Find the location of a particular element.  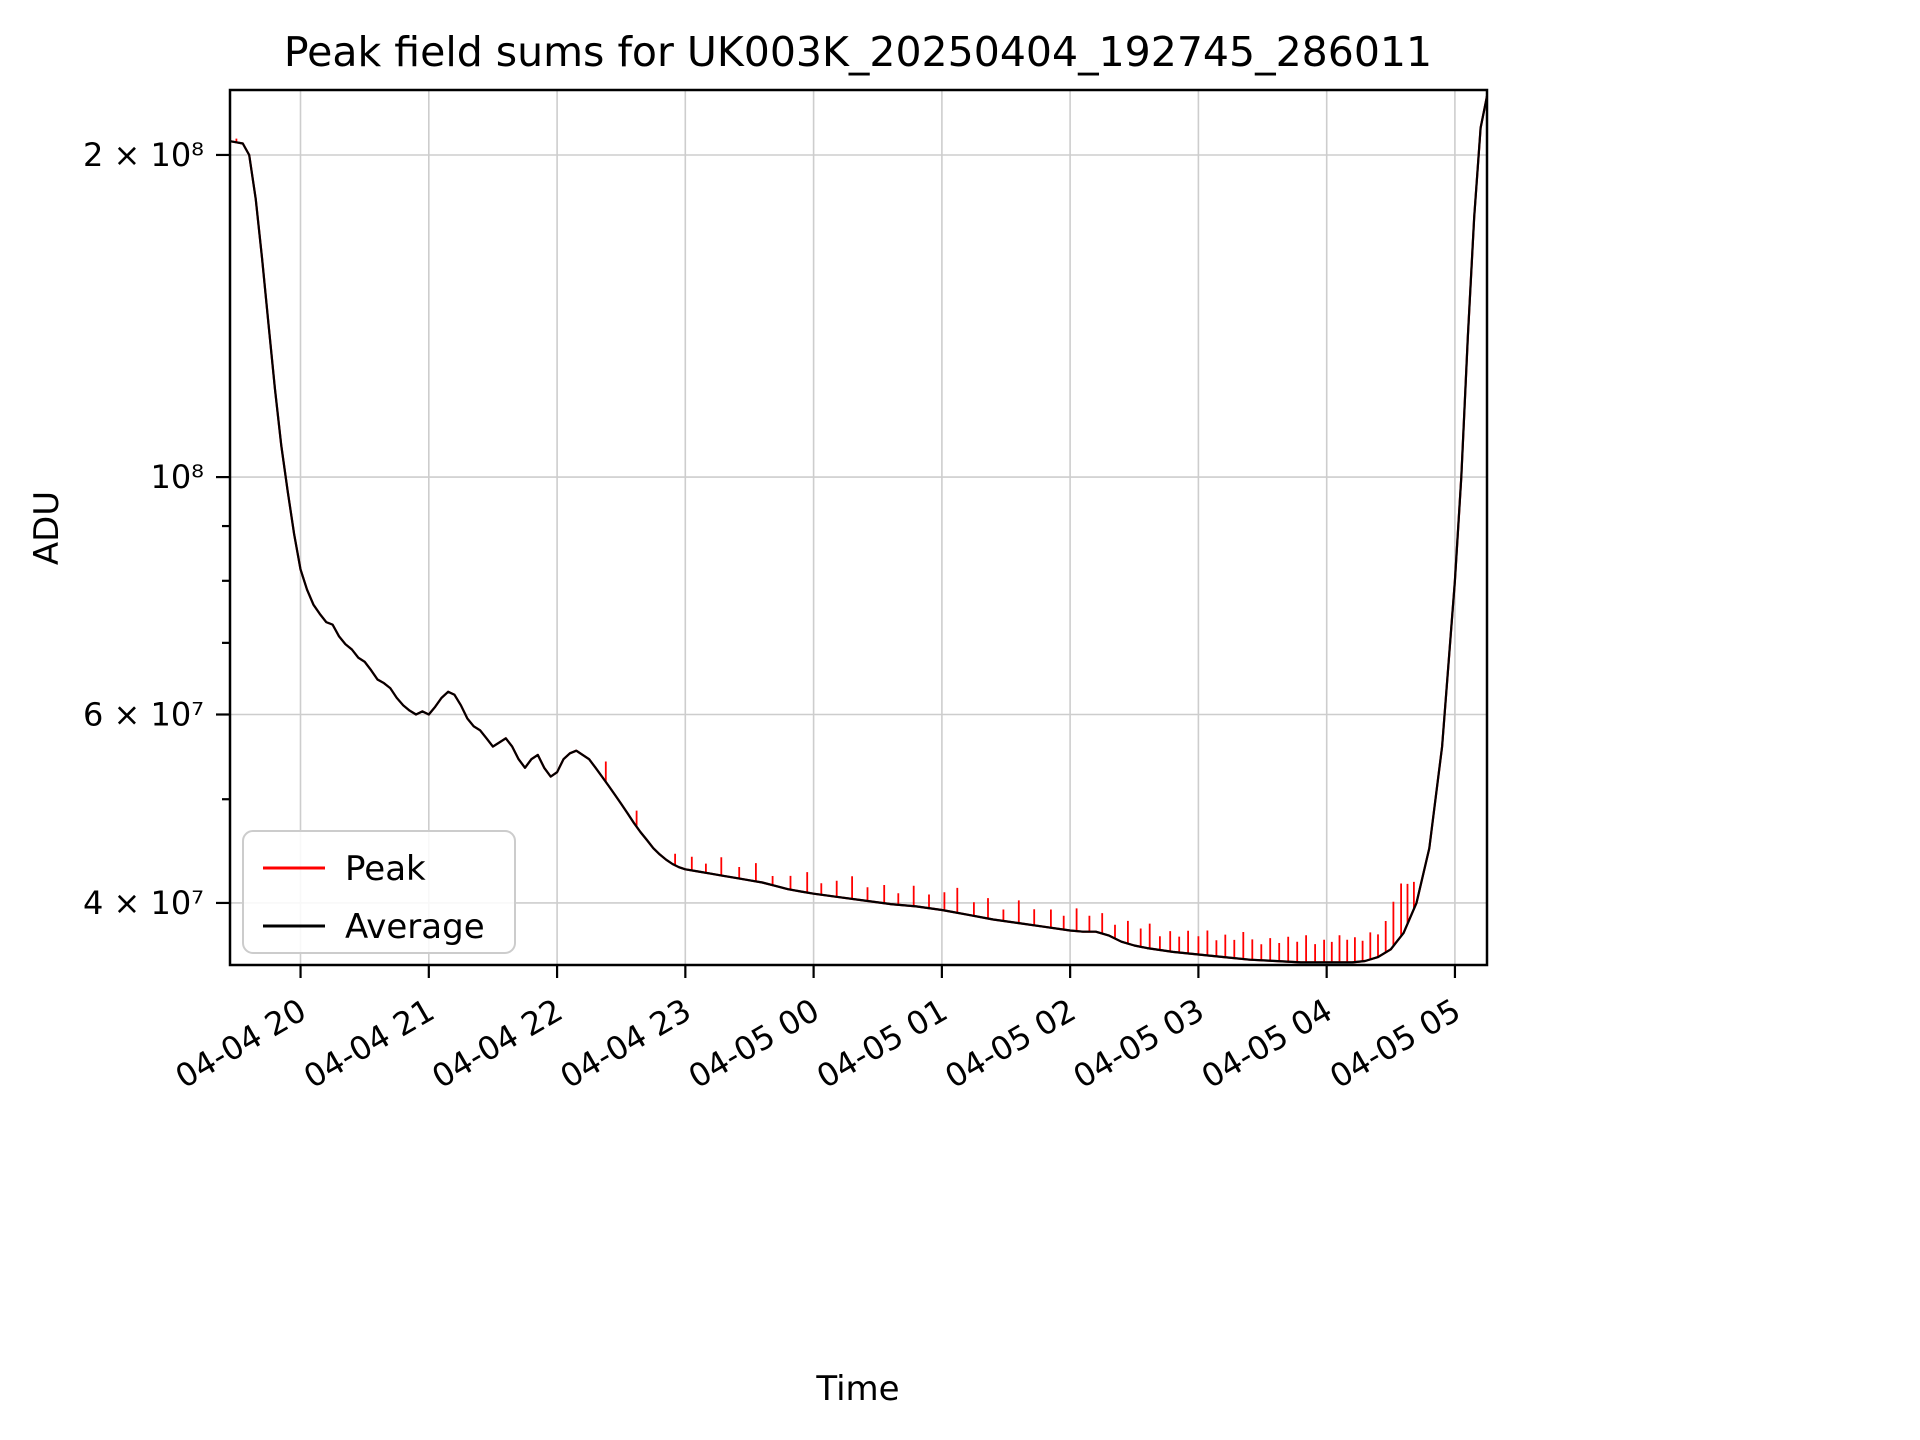

y-axis-ticks: 2 × 10⁸ 10⁸ 6 × 10⁷ 4 × 10⁷ is located at coordinates (156, 529).